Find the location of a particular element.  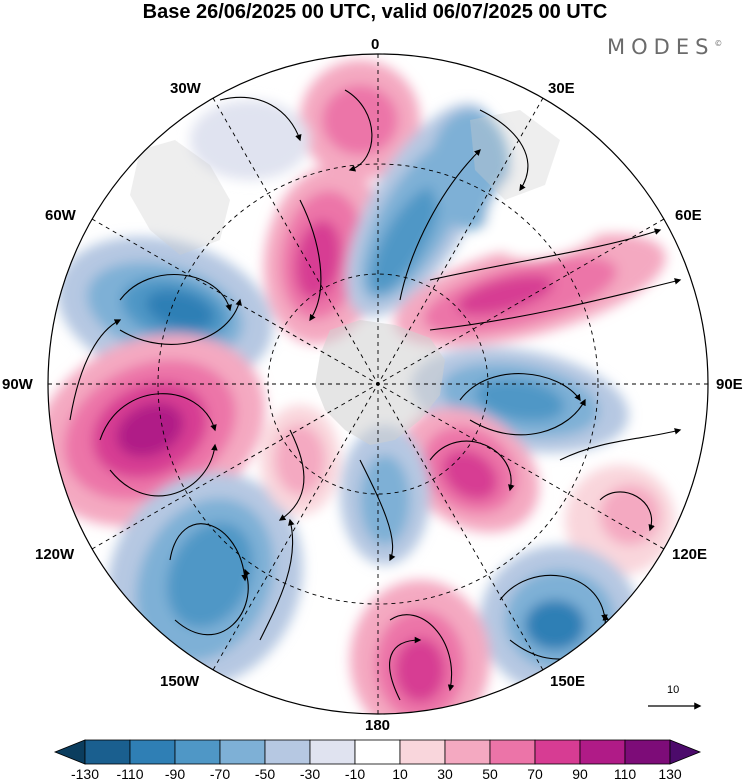

lon-label-60w: 60W is located at coordinates (60, 215).